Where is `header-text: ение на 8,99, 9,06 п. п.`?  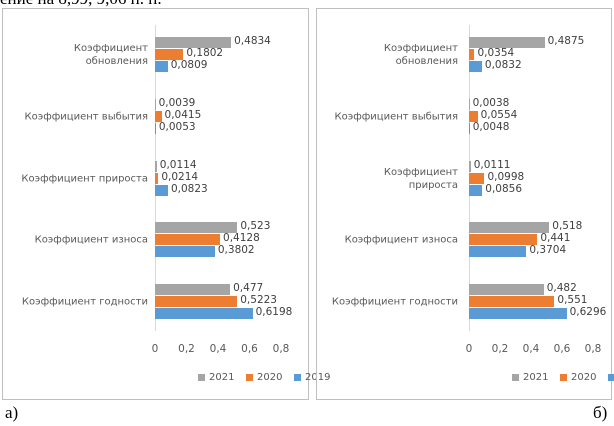 header-text: ение на 8,99, 9,06 п. п. is located at coordinates (81, 4).